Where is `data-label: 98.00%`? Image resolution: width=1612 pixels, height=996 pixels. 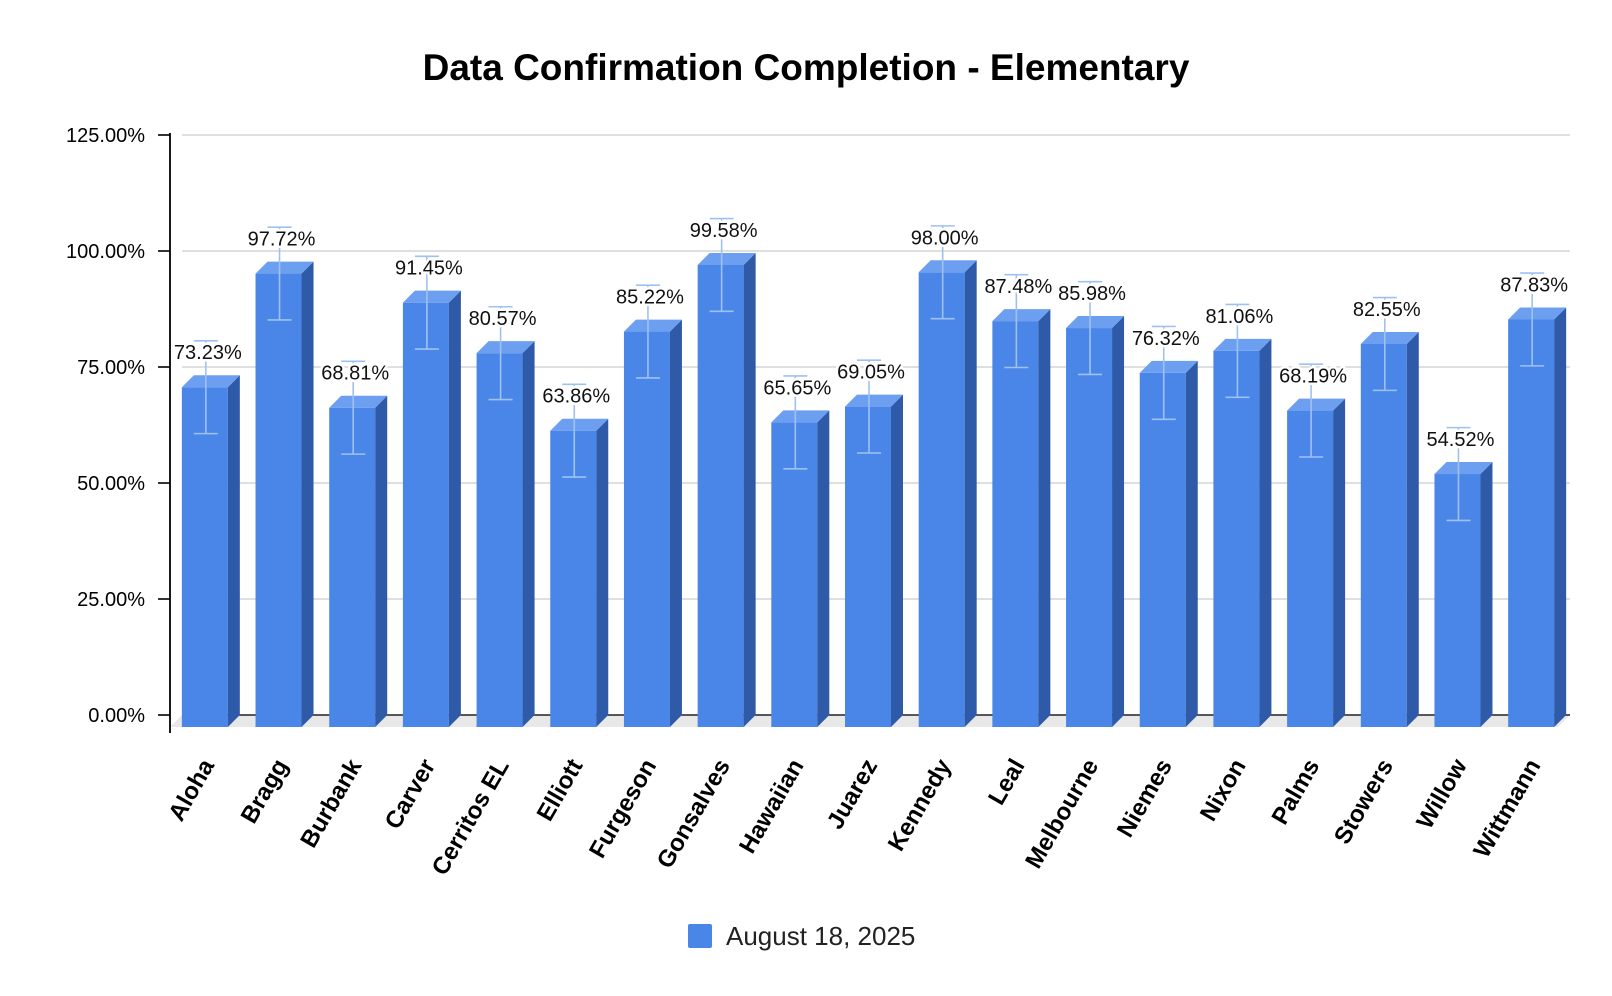 data-label: 98.00% is located at coordinates (945, 238).